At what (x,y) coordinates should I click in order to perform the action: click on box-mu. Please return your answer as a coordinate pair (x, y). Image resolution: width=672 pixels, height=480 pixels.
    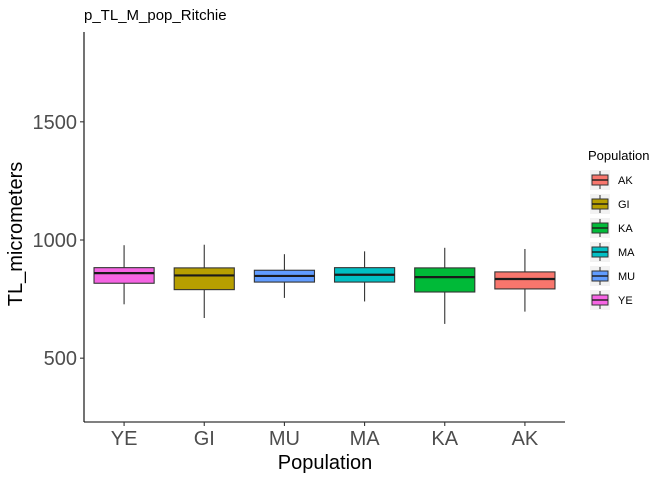
    Looking at the image, I should click on (284, 276).